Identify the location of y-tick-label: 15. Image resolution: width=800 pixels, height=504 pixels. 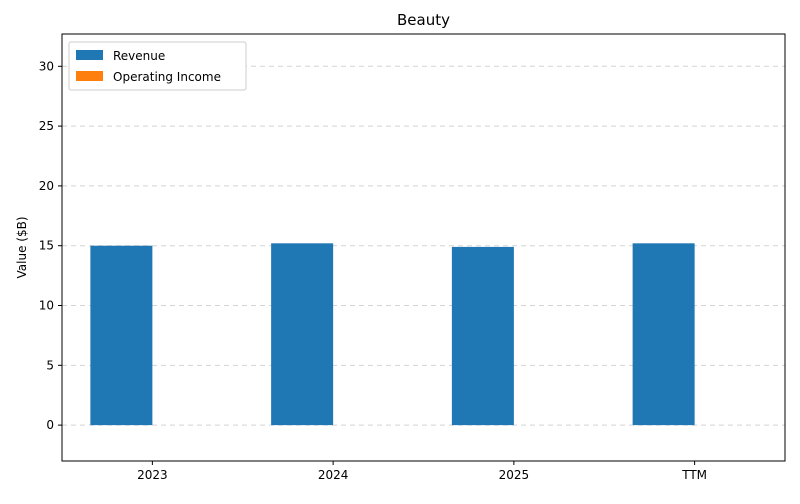
(46, 246).